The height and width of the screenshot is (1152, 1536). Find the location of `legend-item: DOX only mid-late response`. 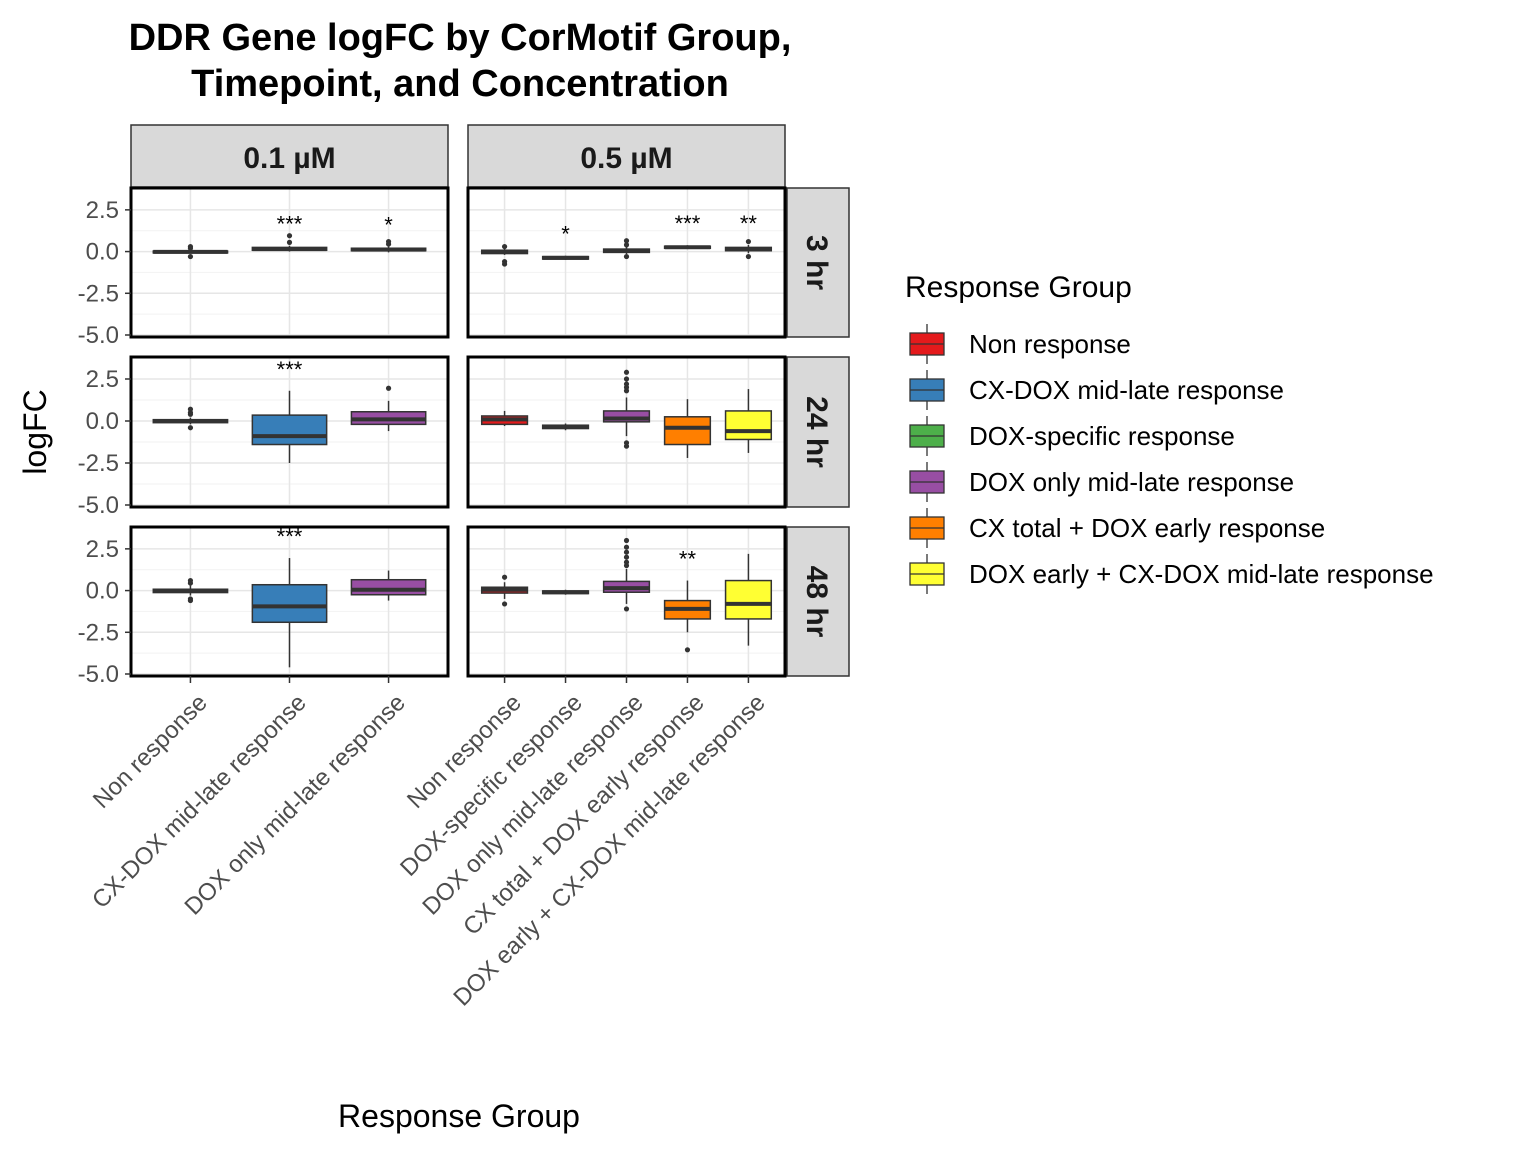

legend-item: DOX only mid-late response is located at coordinates (1101, 482).